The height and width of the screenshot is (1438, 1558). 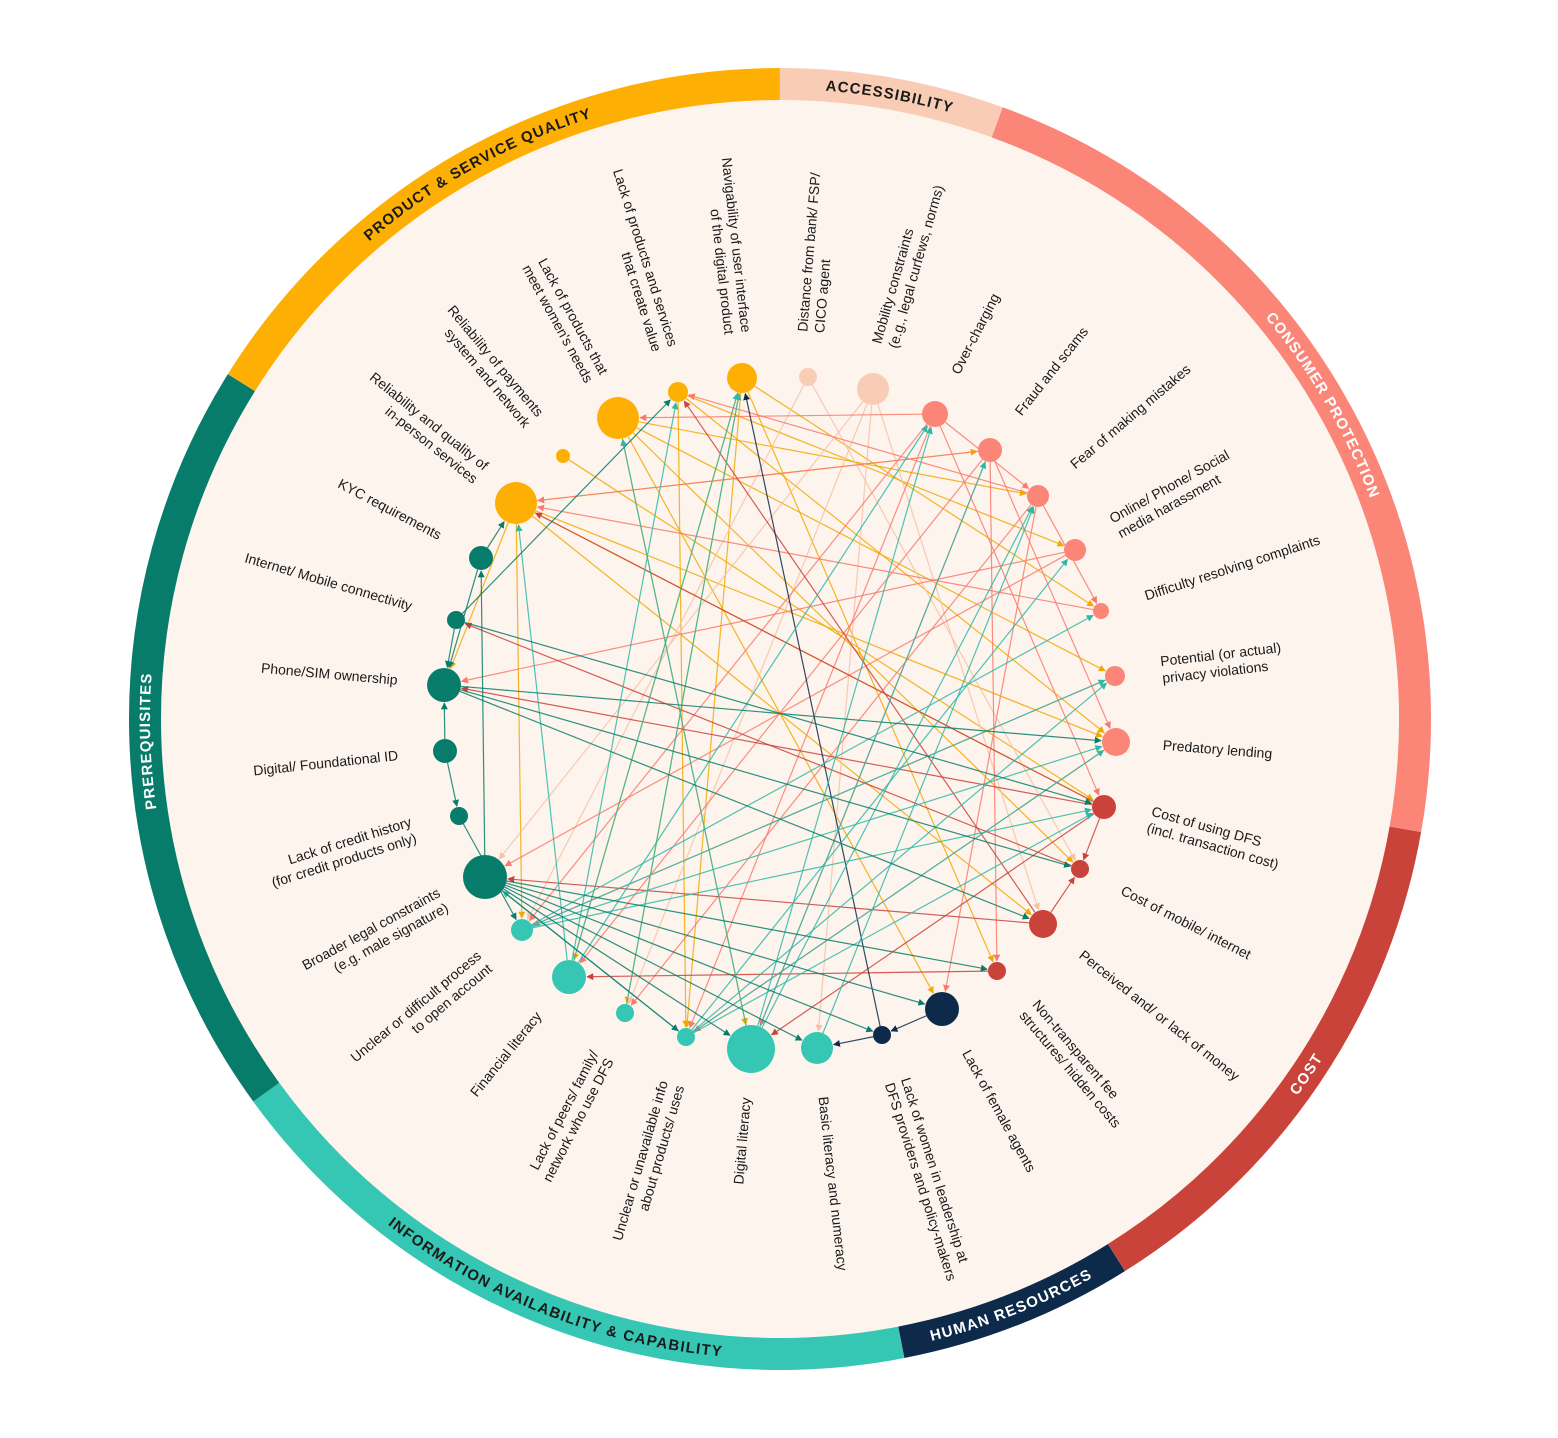 I want to click on node-label-line: Digital literacy, so click(x=741, y=1141).